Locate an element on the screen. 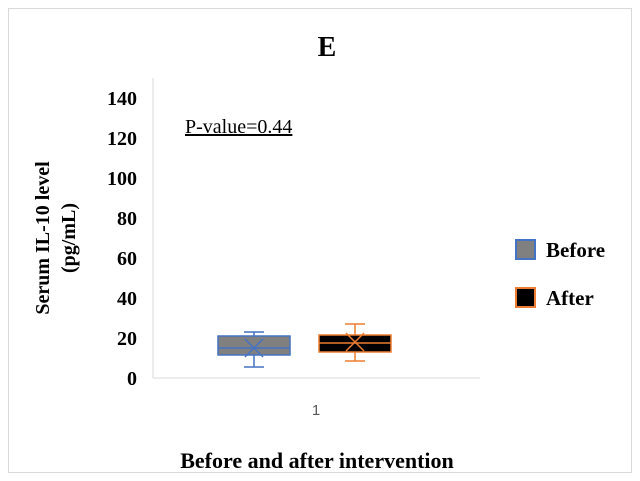 This screenshot has width=640, height=481. y-tick-labels: 0 20 40 60 80 100 120 140 is located at coordinates (122, 239).